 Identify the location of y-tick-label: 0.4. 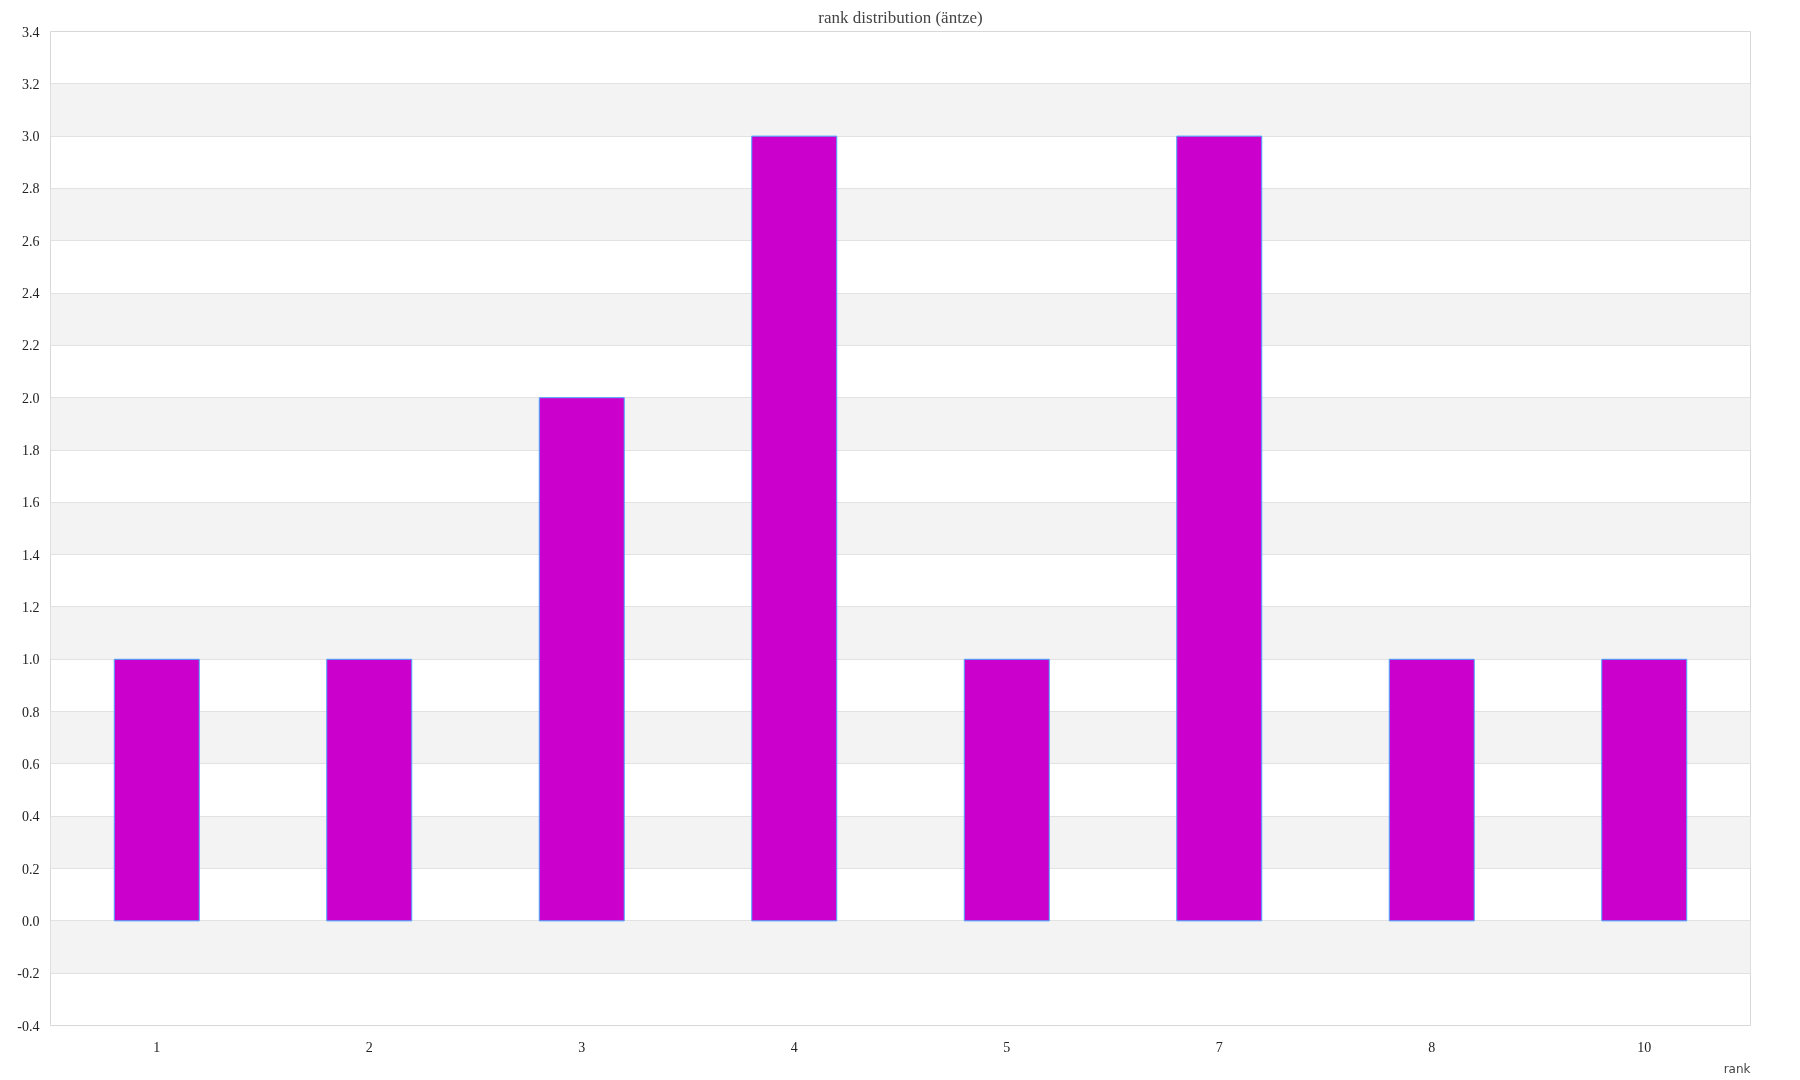
(31, 817).